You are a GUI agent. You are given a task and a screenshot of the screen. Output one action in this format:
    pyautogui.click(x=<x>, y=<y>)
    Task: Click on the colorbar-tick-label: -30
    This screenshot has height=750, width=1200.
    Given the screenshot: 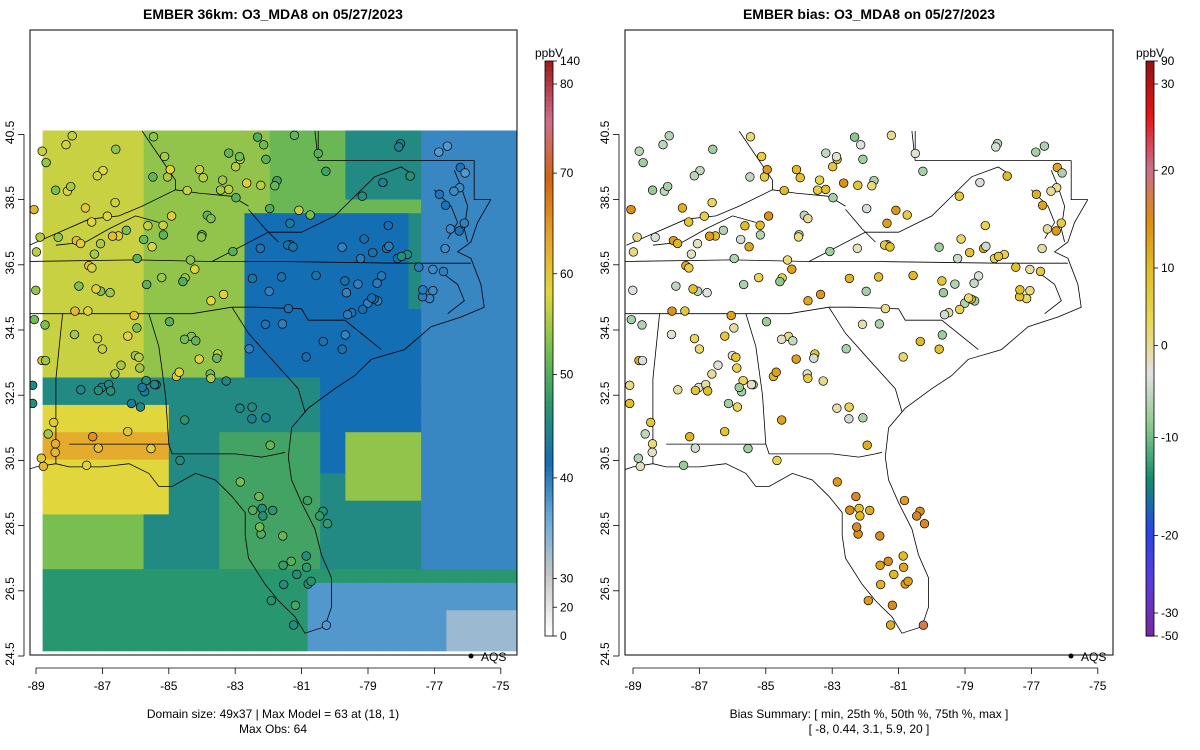 What is the action you would take?
    pyautogui.click(x=1170, y=613)
    